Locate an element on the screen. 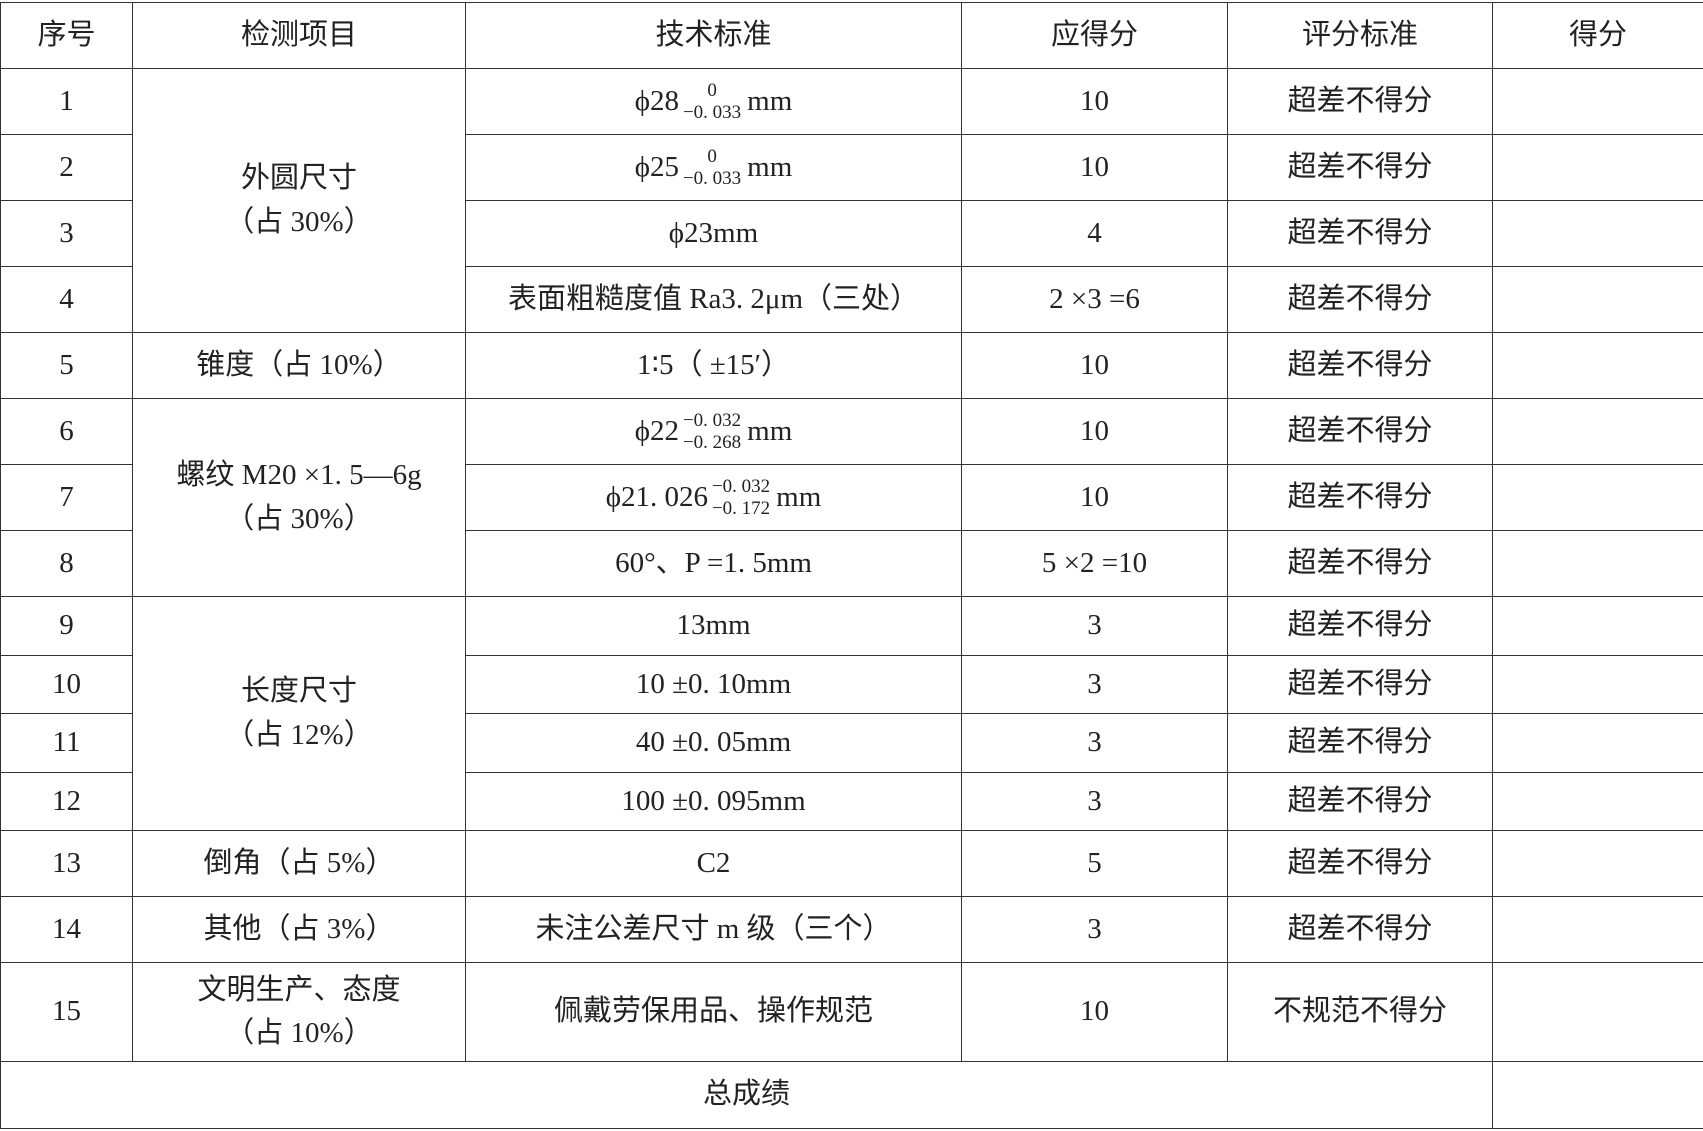 This screenshot has width=1703, height=1131. row-number: 6 is located at coordinates (66, 431).